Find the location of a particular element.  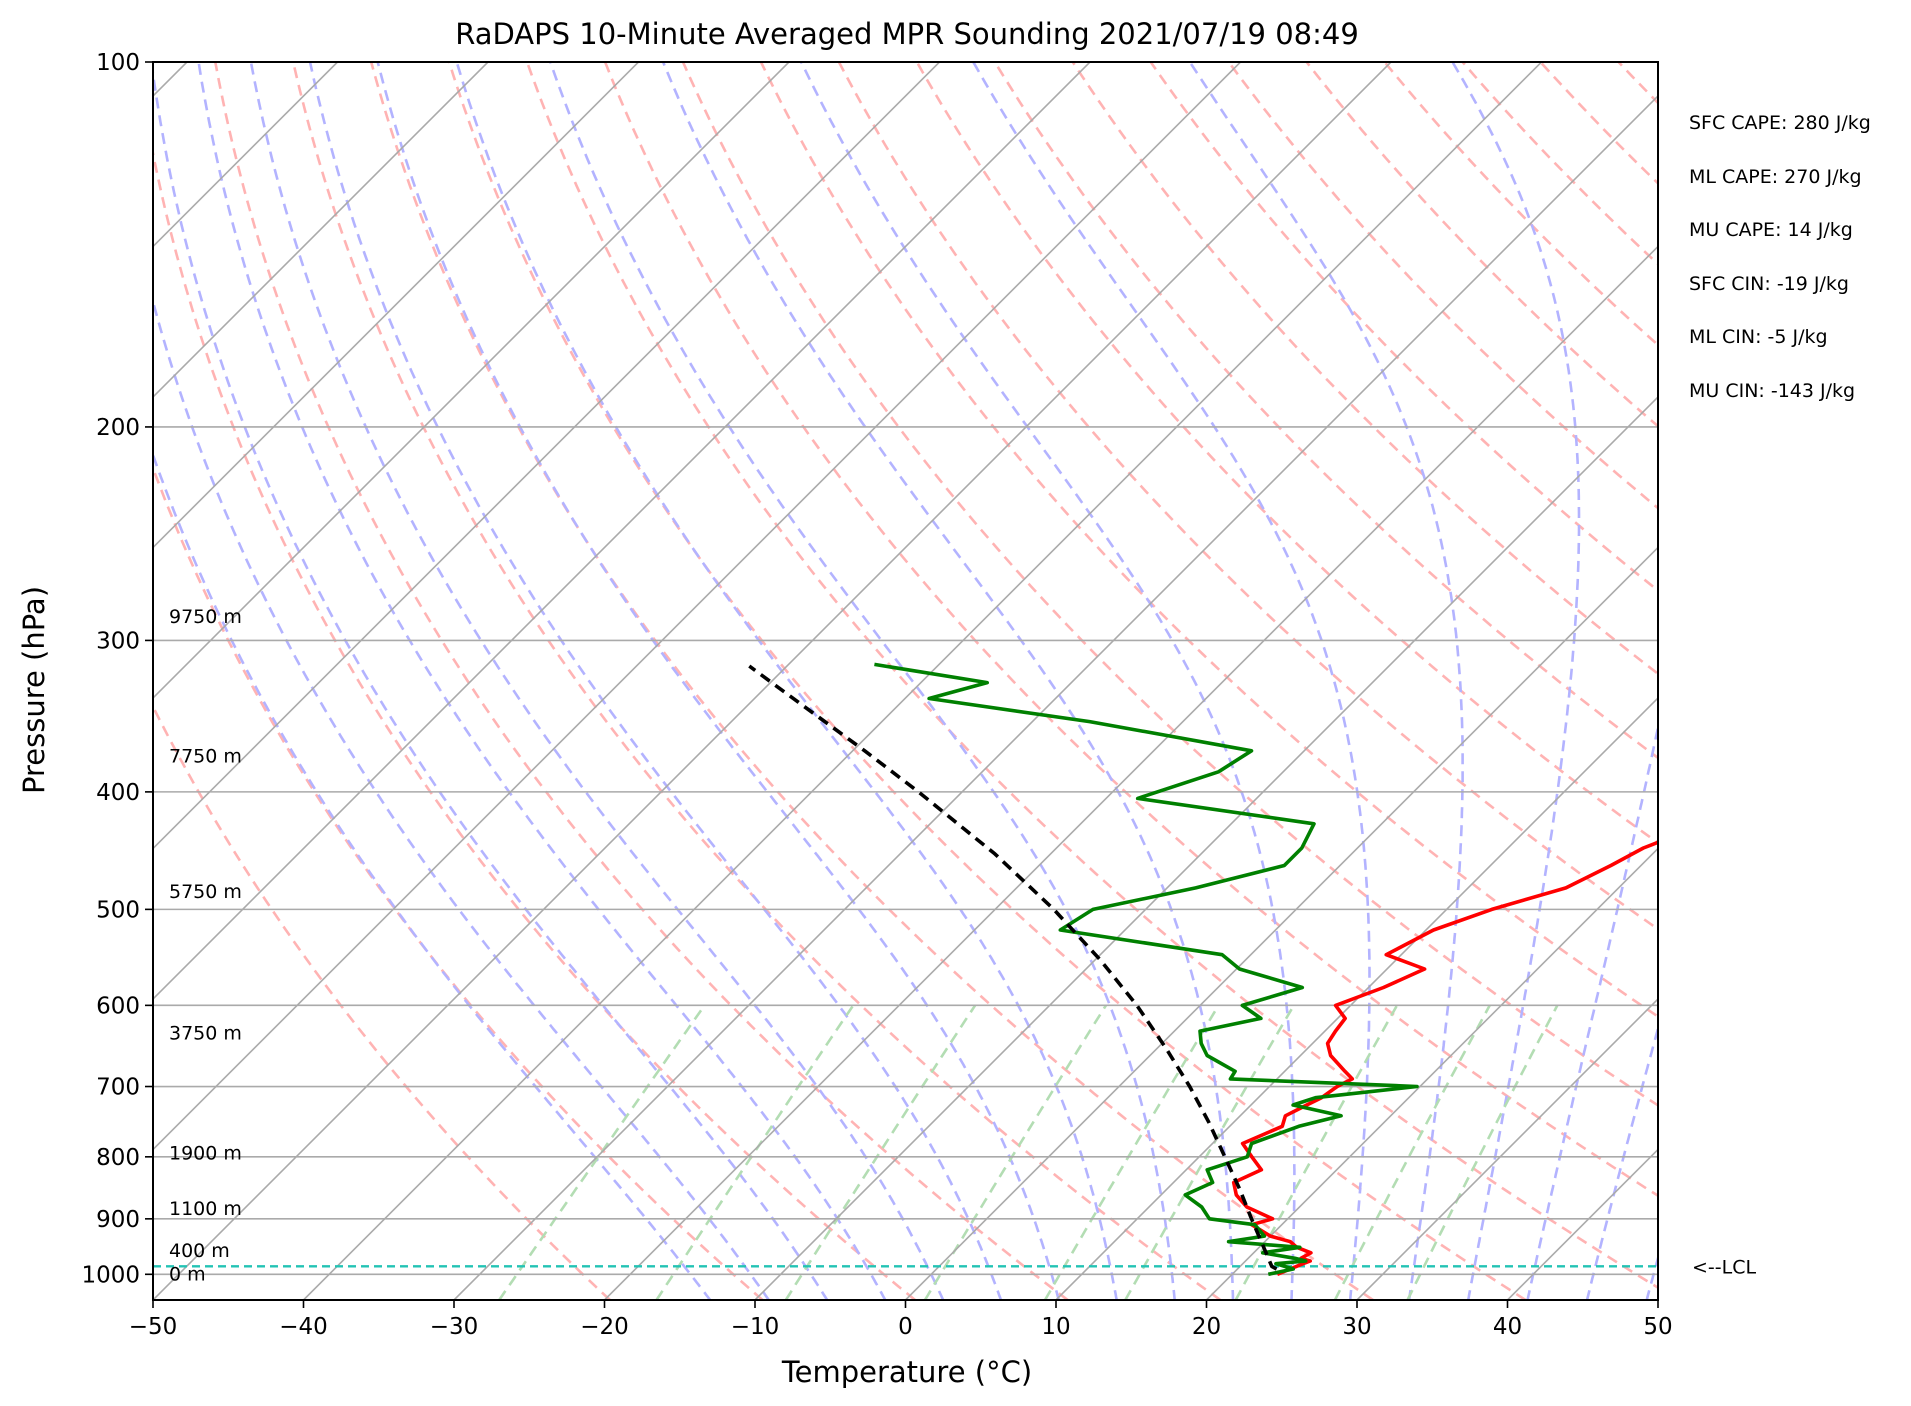

y-tick-label: 300 is located at coordinates (118, 641).